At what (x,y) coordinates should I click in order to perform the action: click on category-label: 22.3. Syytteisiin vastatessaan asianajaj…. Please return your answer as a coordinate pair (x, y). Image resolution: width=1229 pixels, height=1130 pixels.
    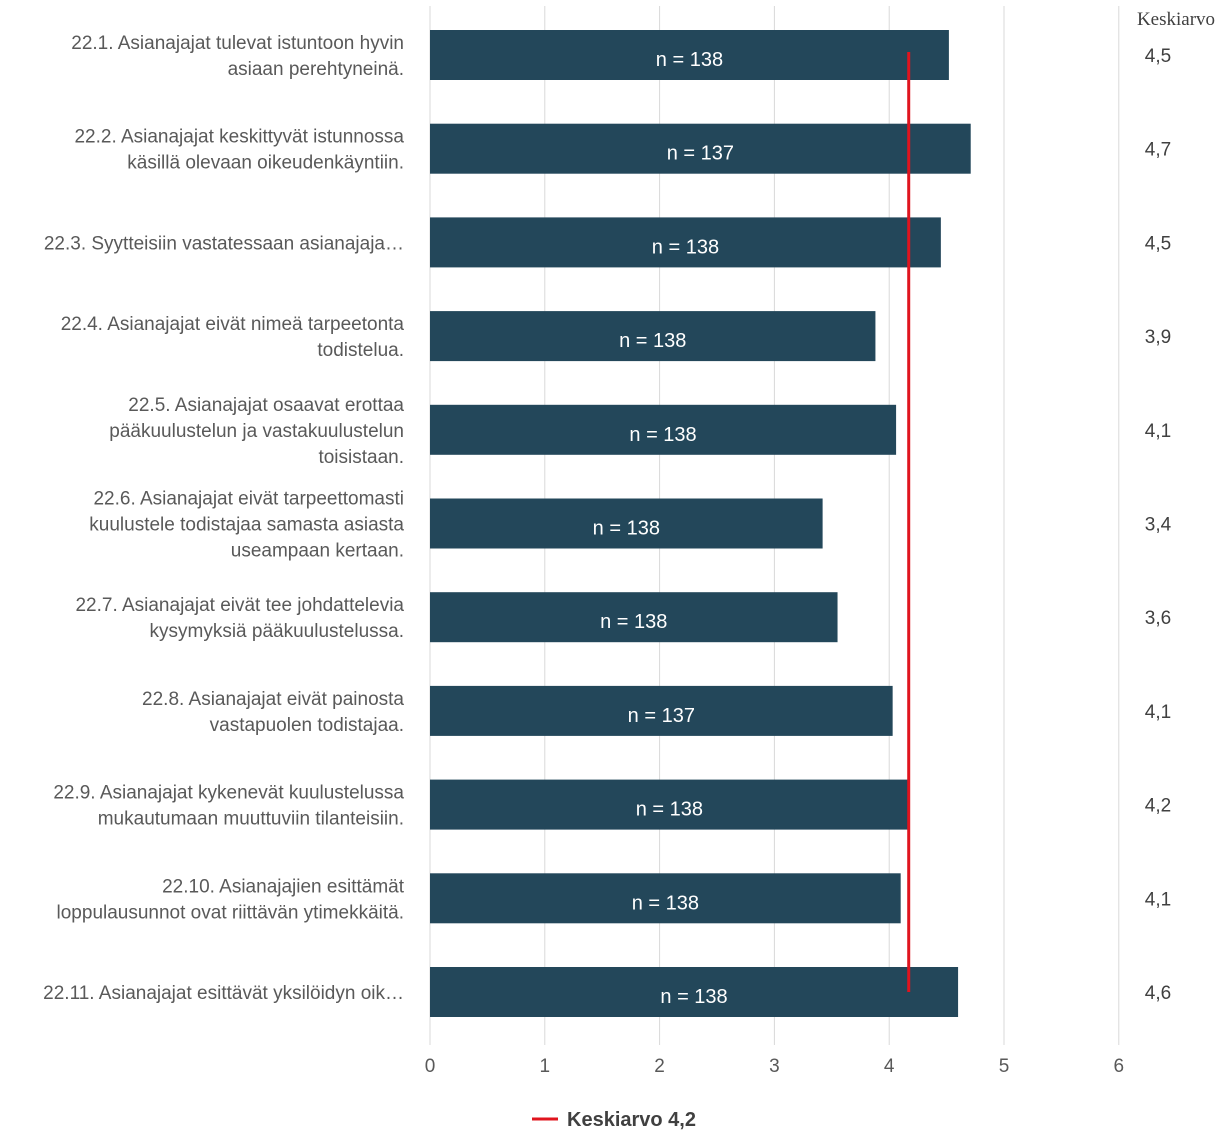
    Looking at the image, I should click on (224, 243).